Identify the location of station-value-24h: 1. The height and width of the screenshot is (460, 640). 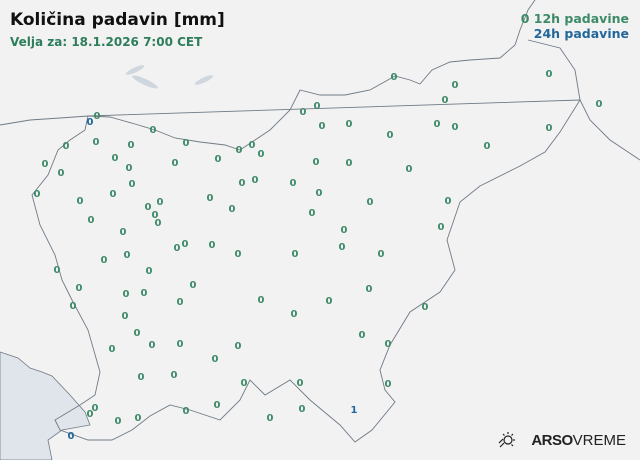
(354, 410).